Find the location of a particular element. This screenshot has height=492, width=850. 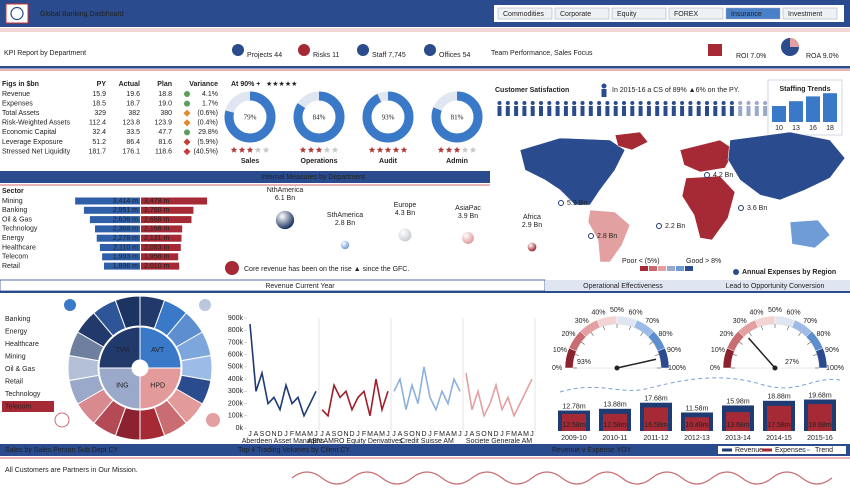

customer-note: In 2015-16 a CS of 89% ▲6% on the PY. is located at coordinates (675, 90).